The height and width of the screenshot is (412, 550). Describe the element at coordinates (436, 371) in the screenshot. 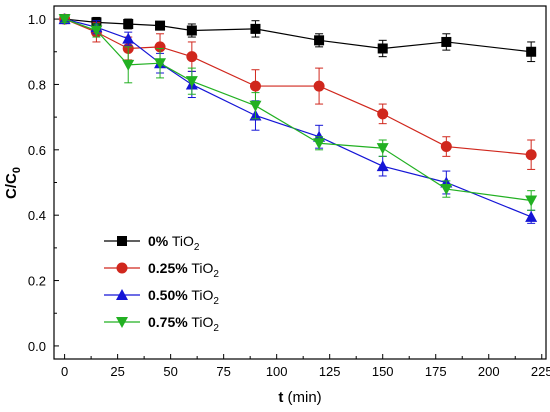

I see `x-tick-label: 175` at that location.